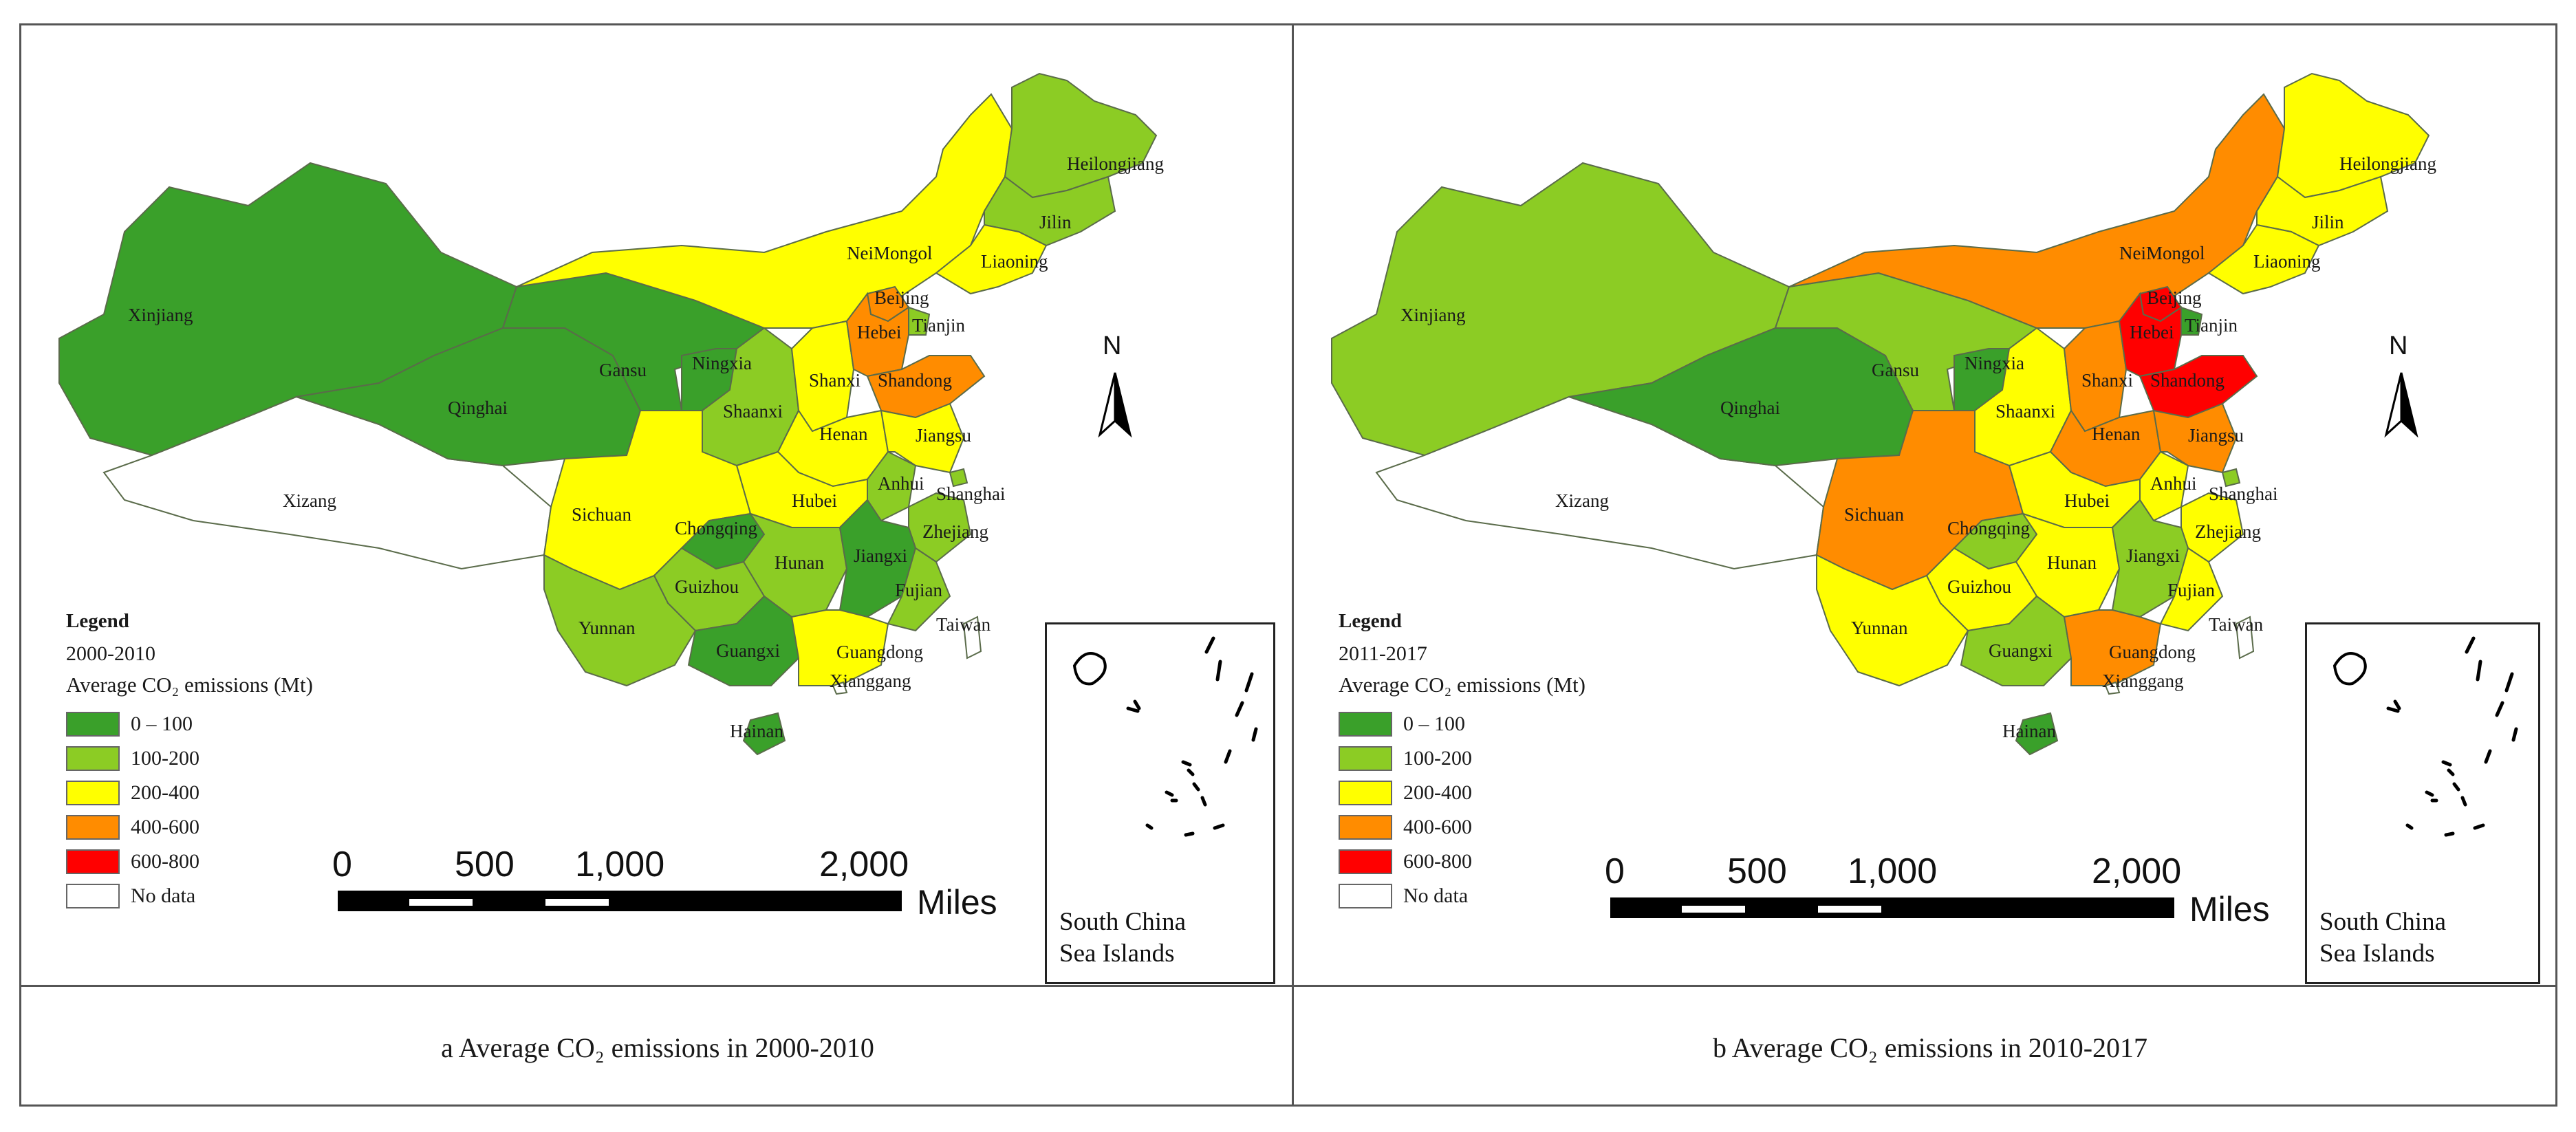 The width and height of the screenshot is (2576, 1132). What do you see at coordinates (601, 514) in the screenshot?
I see `province-label-sichuan: Sichuan` at bounding box center [601, 514].